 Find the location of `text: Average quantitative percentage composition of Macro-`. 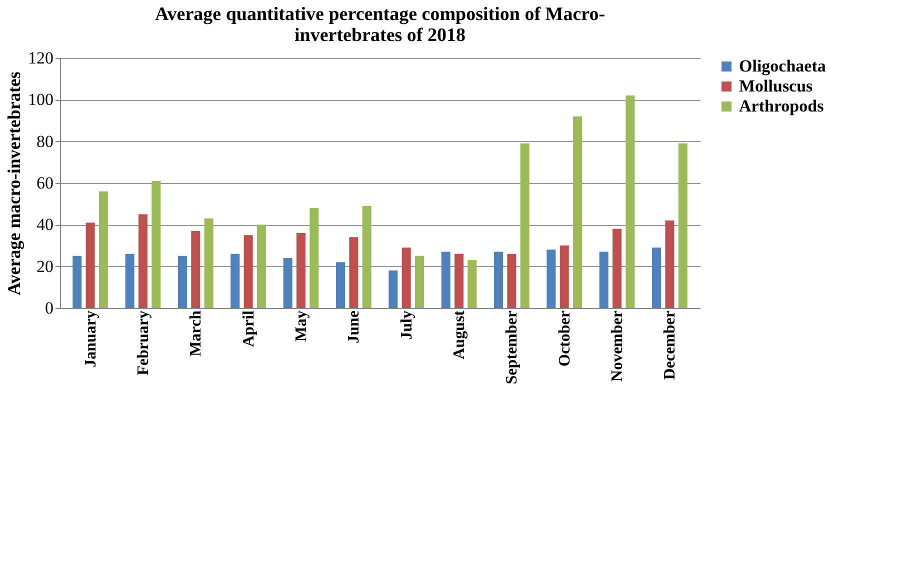

text: Average quantitative percentage composition of Macro- is located at coordinates (380, 14).